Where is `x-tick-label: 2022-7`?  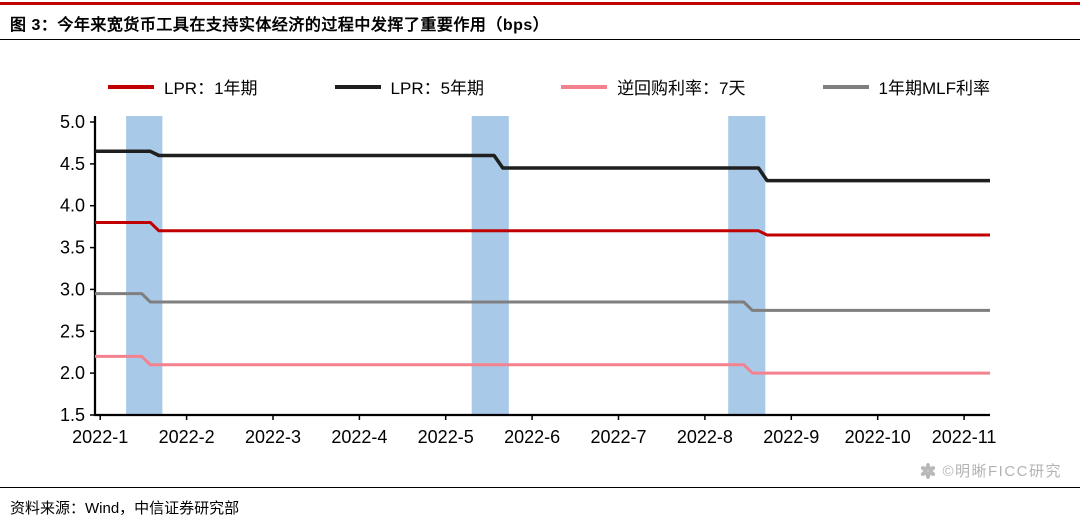 x-tick-label: 2022-7 is located at coordinates (618, 437).